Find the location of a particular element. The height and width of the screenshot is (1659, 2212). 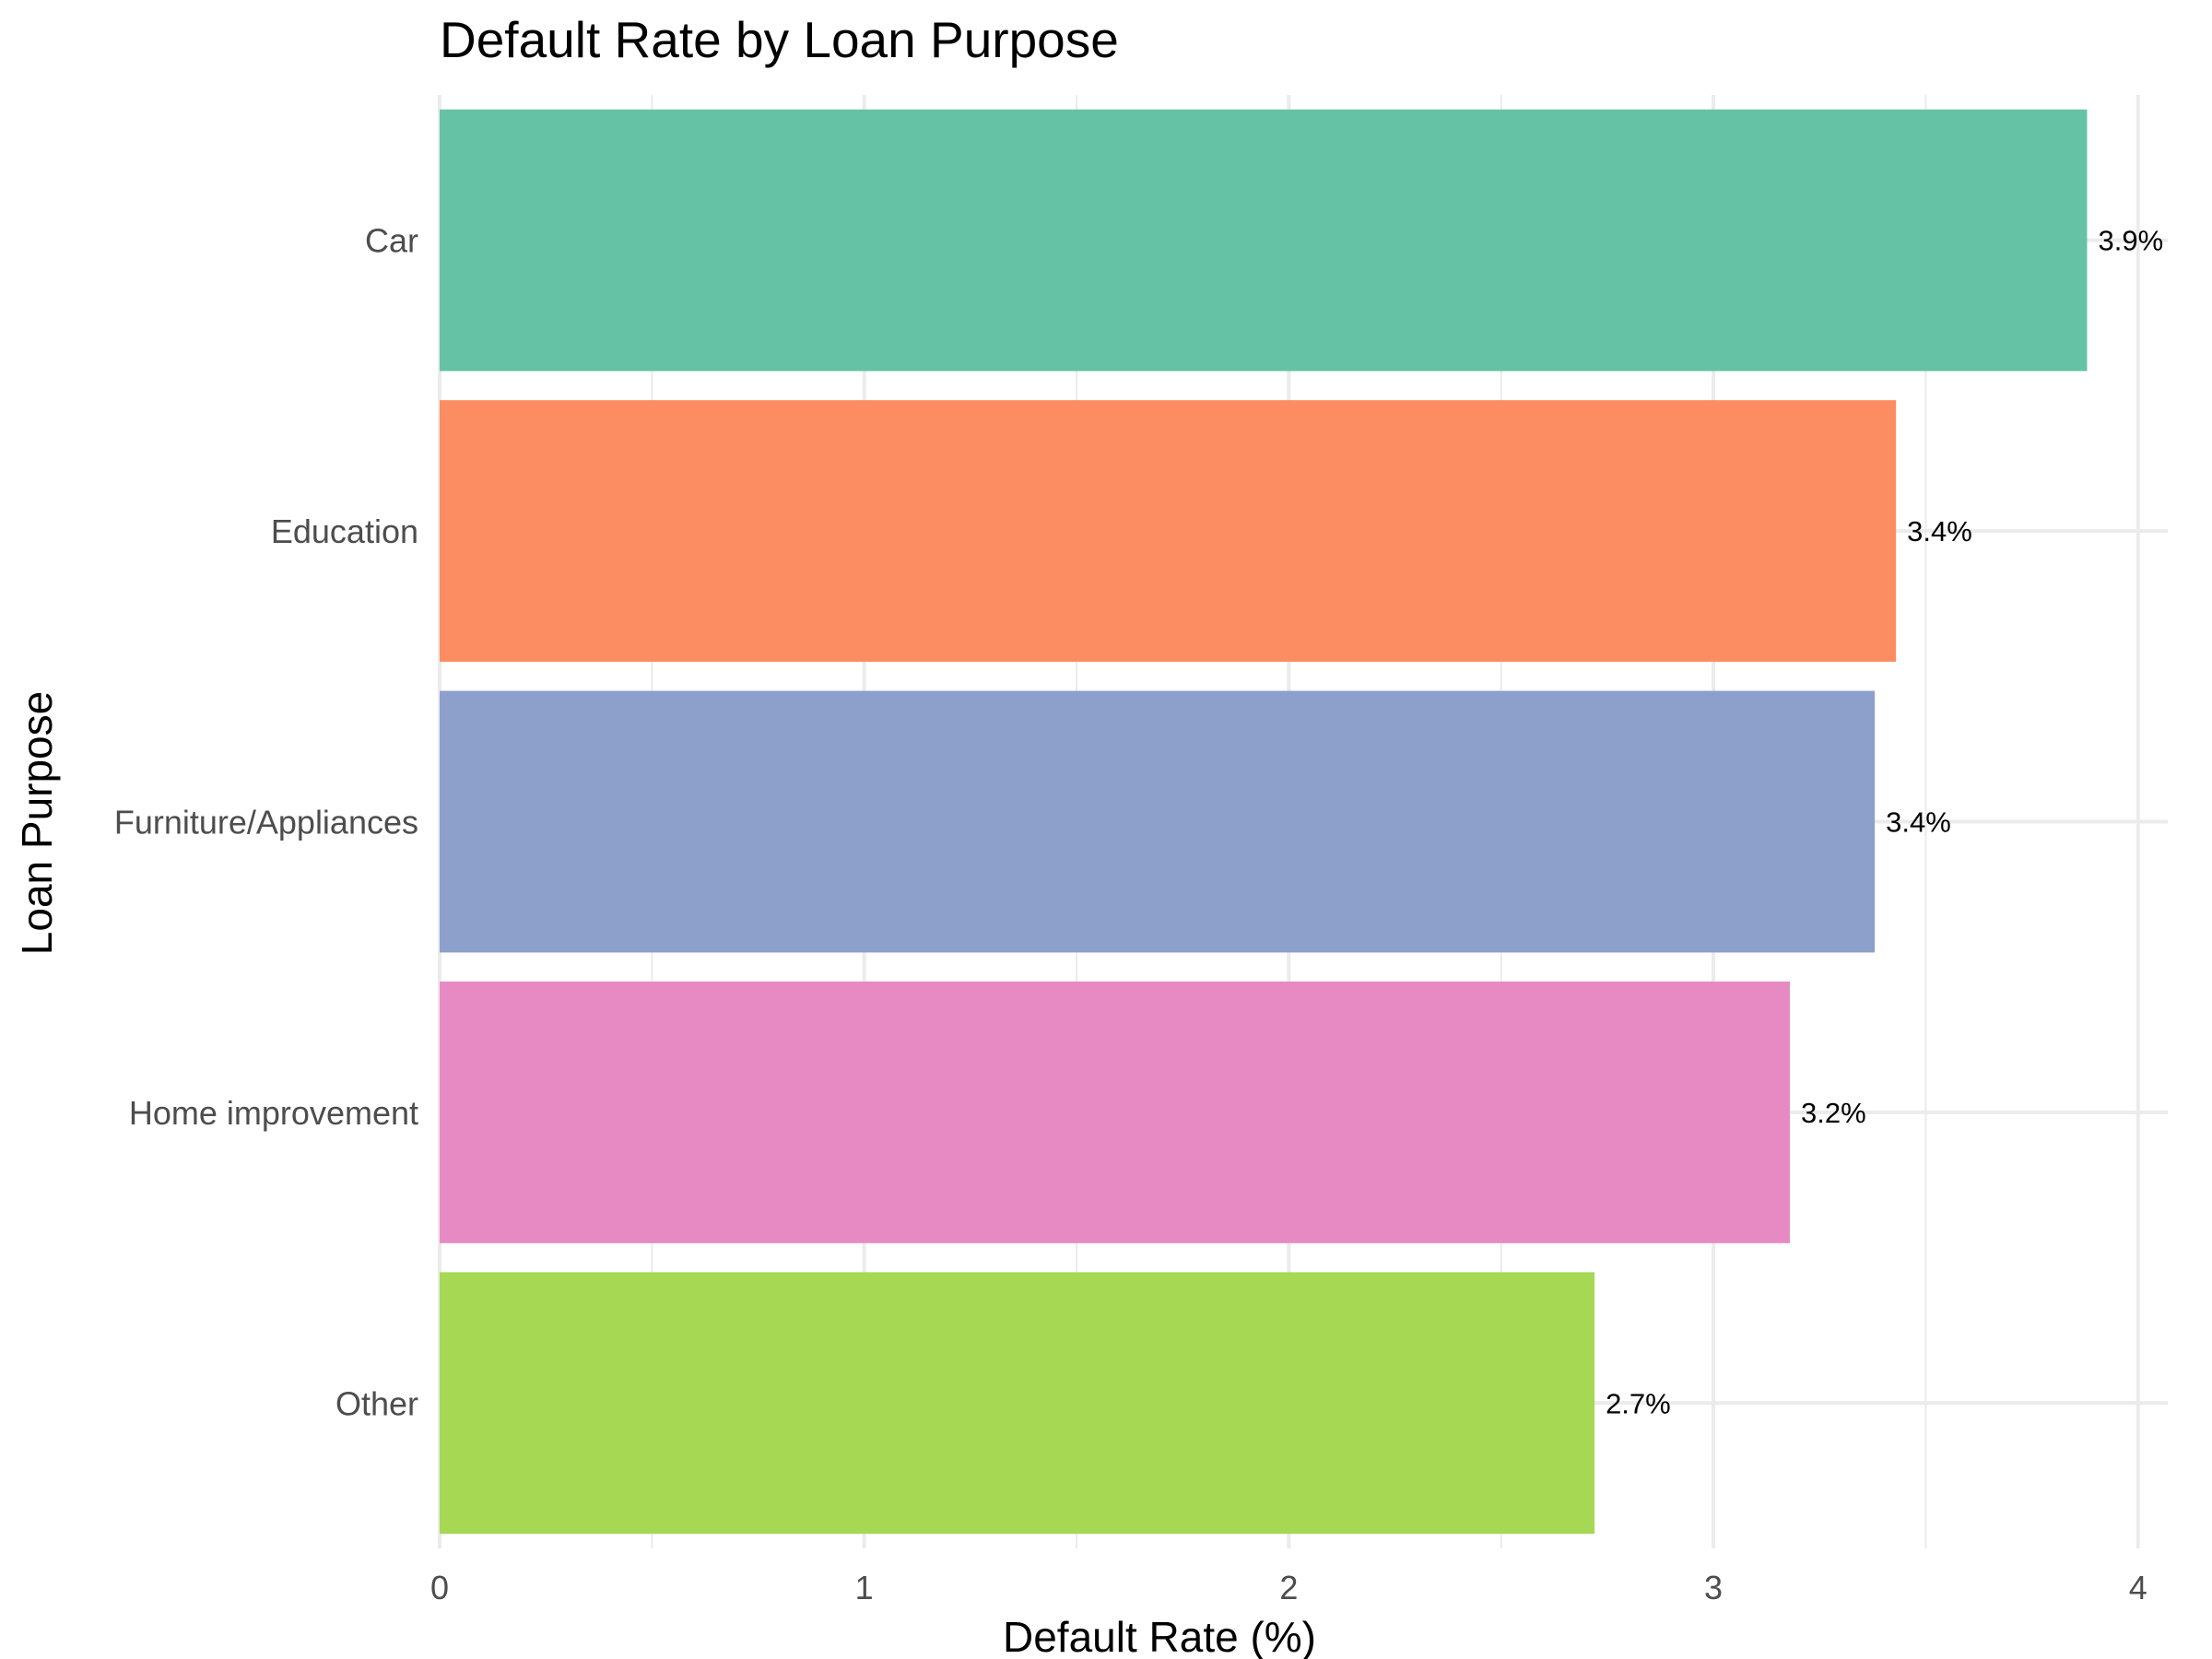

data-label: 3.9% is located at coordinates (2130, 241).